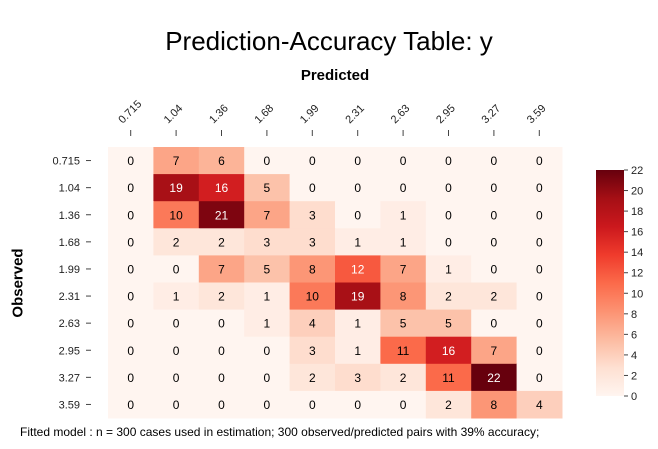 Image resolution: width=658 pixels, height=449 pixels. Describe the element at coordinates (634, 315) in the screenshot. I see `colorbar-tick-label: 8` at that location.